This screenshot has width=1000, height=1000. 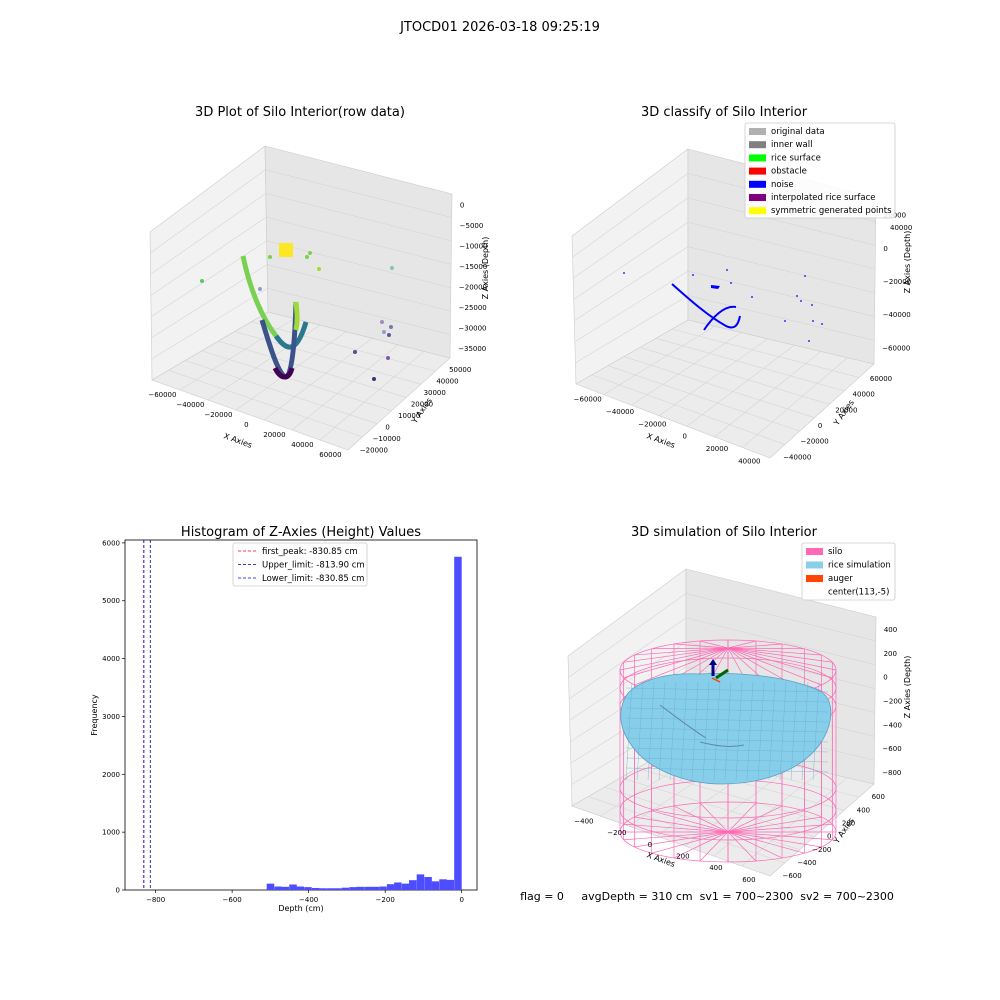 What do you see at coordinates (713, 662) in the screenshot?
I see `auger-arrow-head` at bounding box center [713, 662].